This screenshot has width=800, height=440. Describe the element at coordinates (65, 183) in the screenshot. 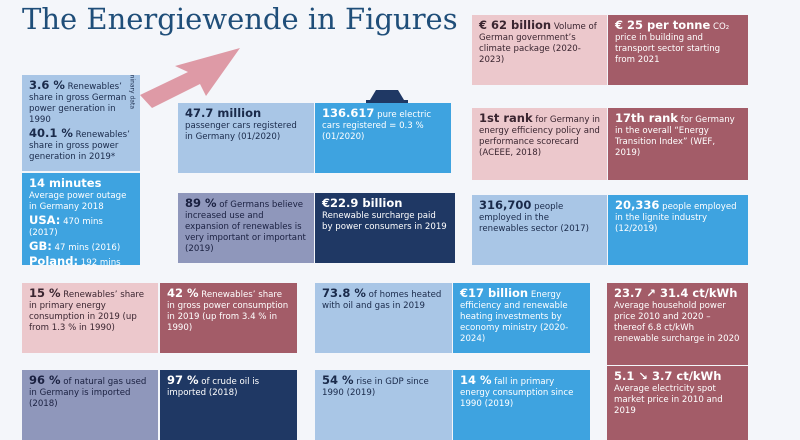

I see `fact-highlight: 14 minutes` at that location.